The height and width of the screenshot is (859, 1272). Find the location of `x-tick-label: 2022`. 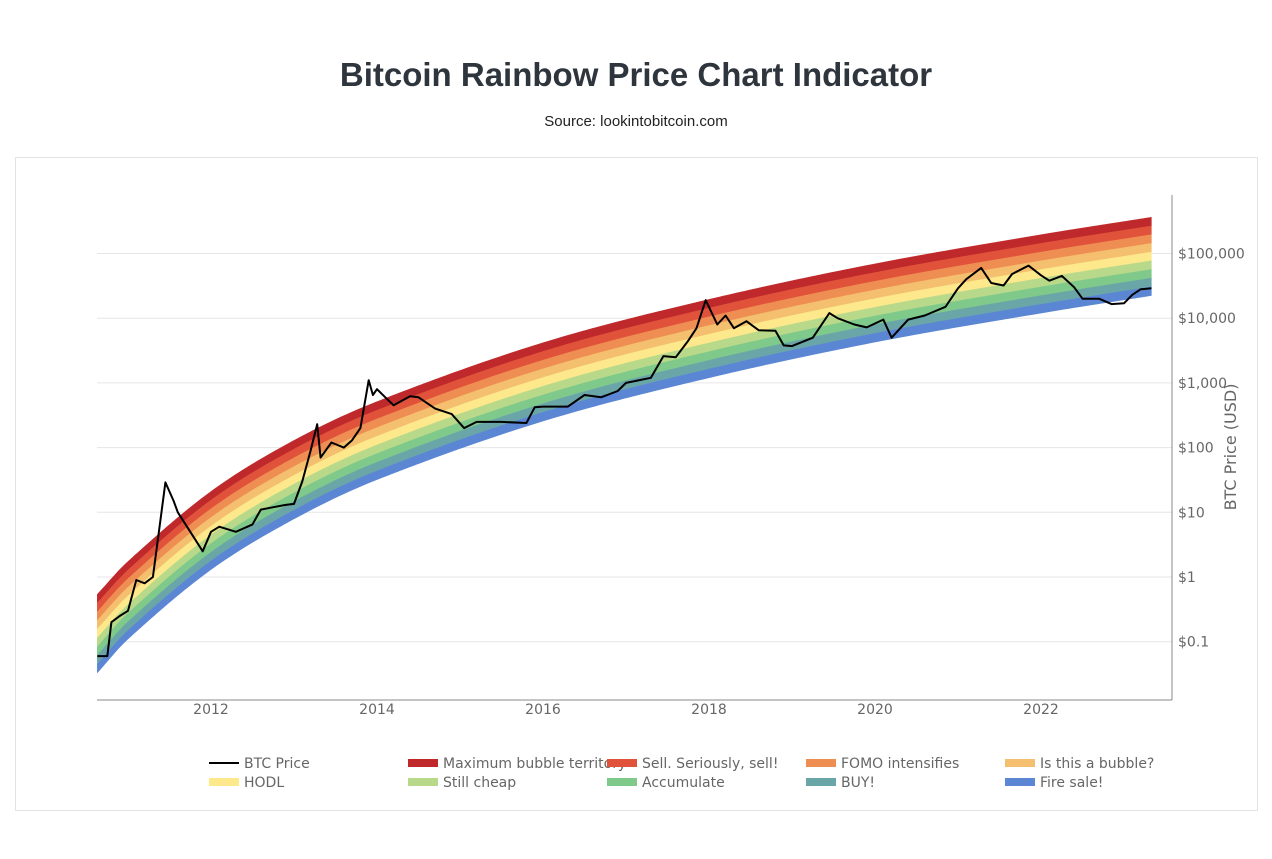

x-tick-label: 2022 is located at coordinates (1041, 710).